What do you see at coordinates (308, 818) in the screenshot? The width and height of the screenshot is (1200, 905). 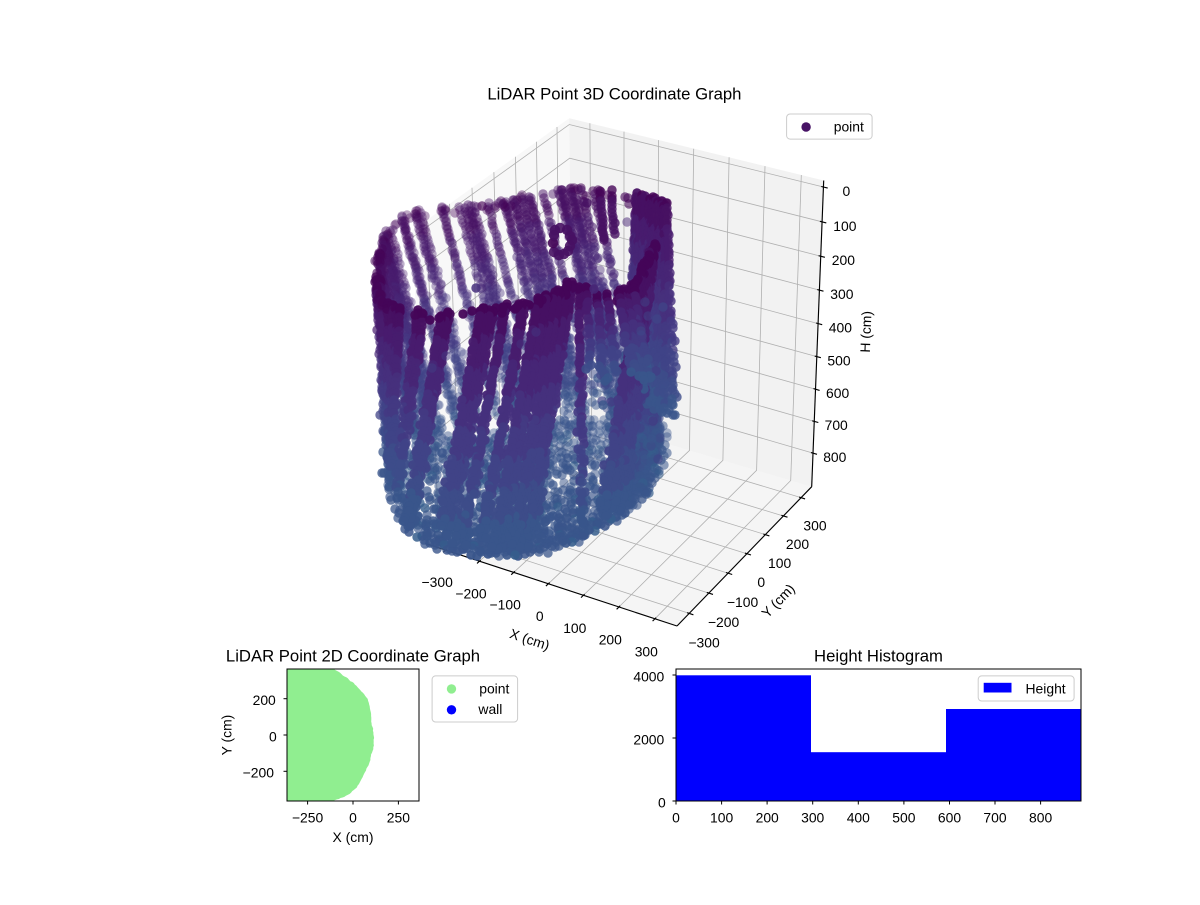 I see `svg-text: −250` at bounding box center [308, 818].